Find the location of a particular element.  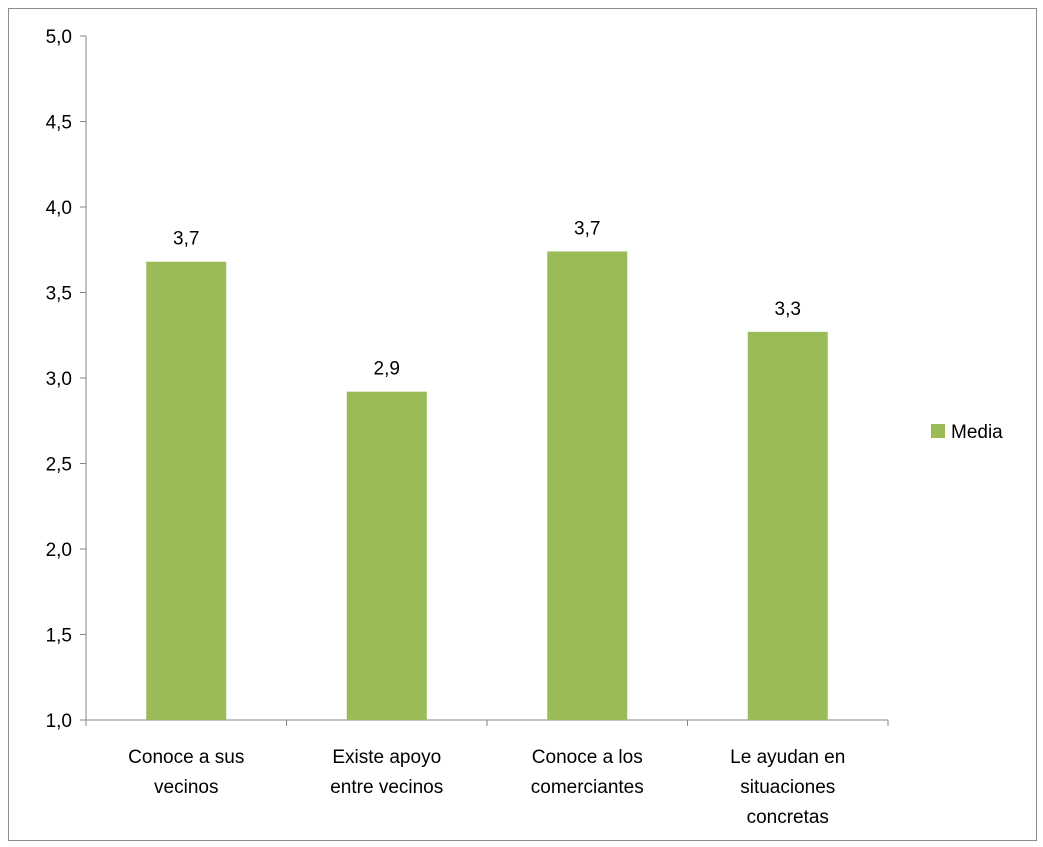

legend-swatch is located at coordinates (938, 431).